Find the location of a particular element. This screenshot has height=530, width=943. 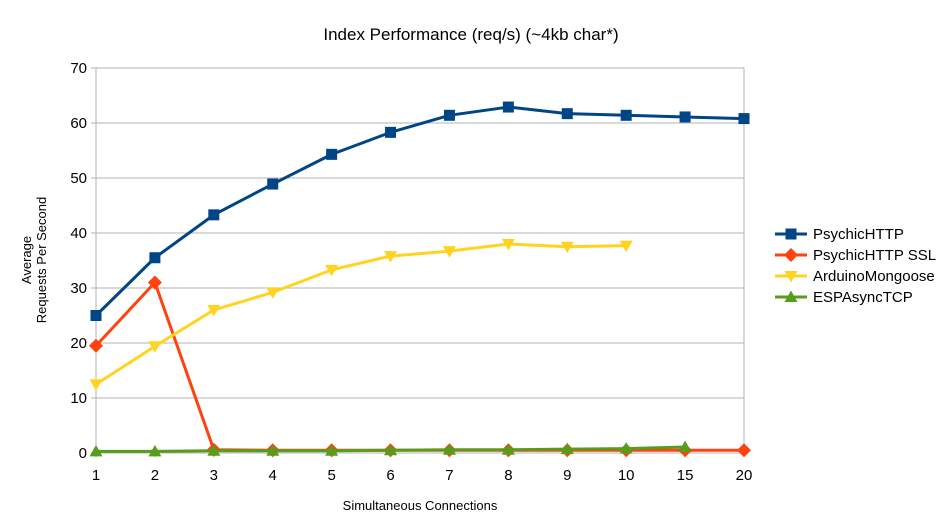

chart-title: Index Performance (req/s) (~4kb char*) is located at coordinates (470, 34).